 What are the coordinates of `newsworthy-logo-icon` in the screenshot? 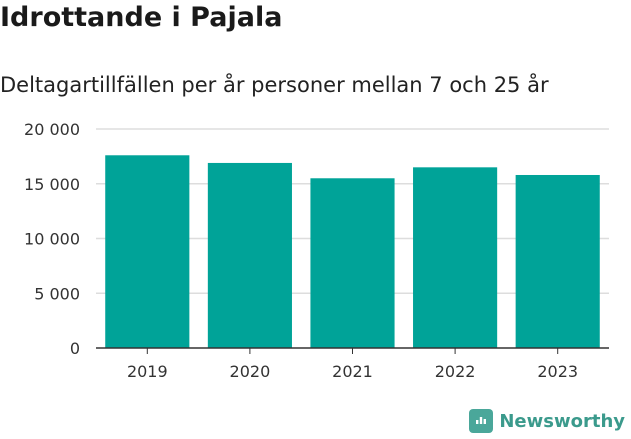 It's located at (481, 421).